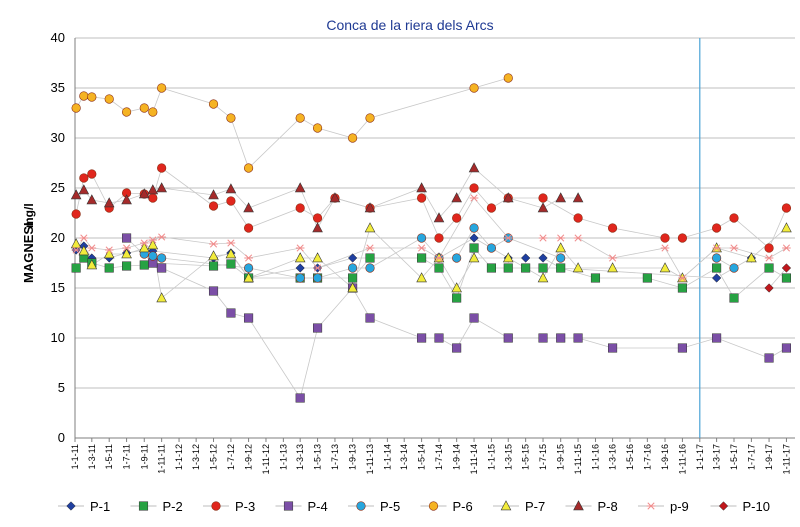 This screenshot has width=800, height=527. I want to click on y-tick-label: 0, so click(61, 437).